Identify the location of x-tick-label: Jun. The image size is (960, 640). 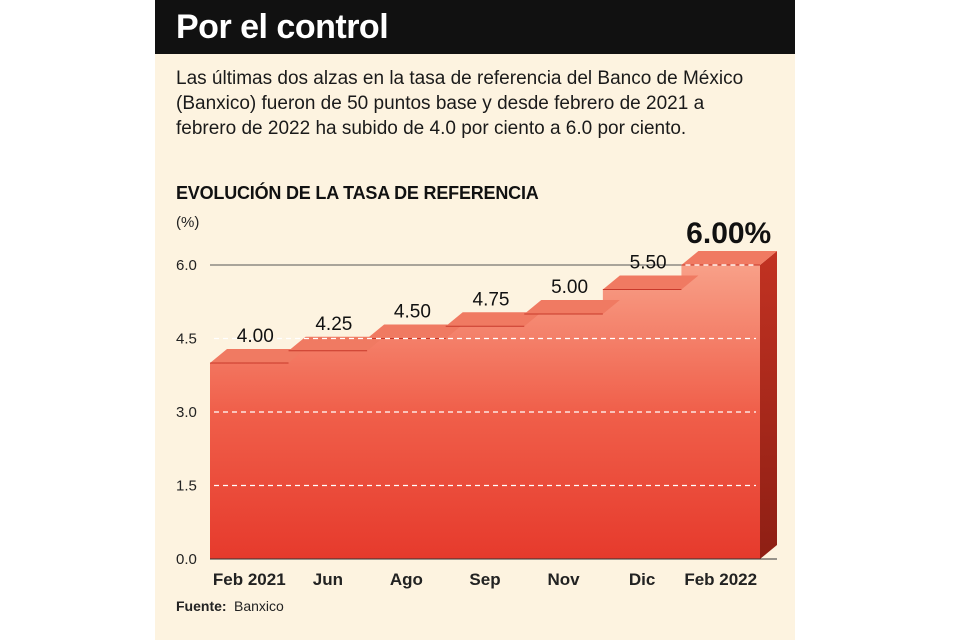
(328, 579).